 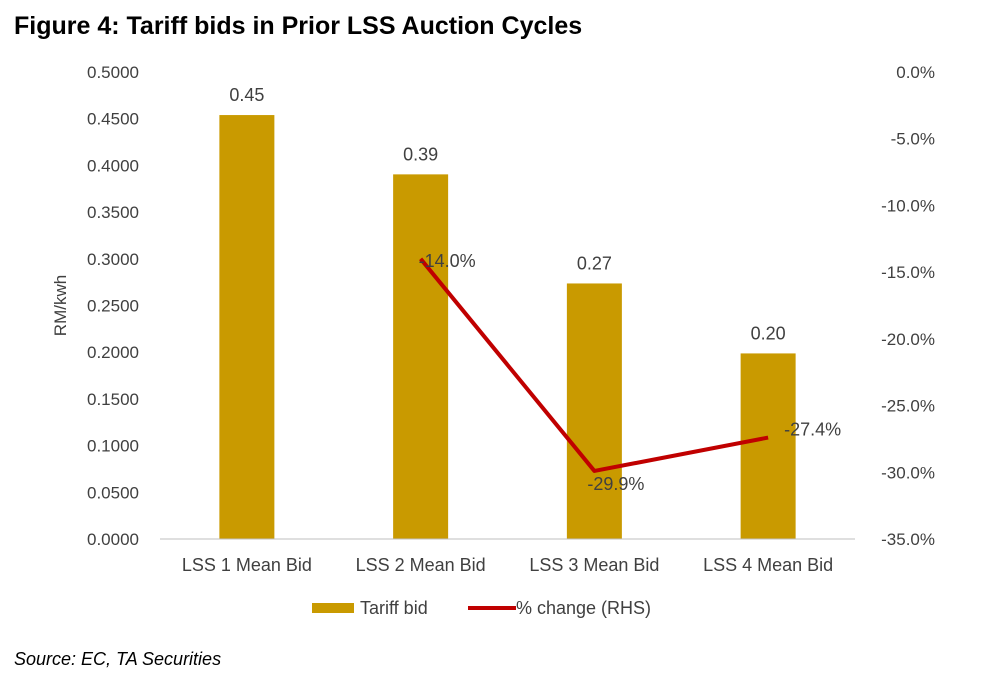 I want to click on y-tick-label: 0.2000, so click(x=113, y=352).